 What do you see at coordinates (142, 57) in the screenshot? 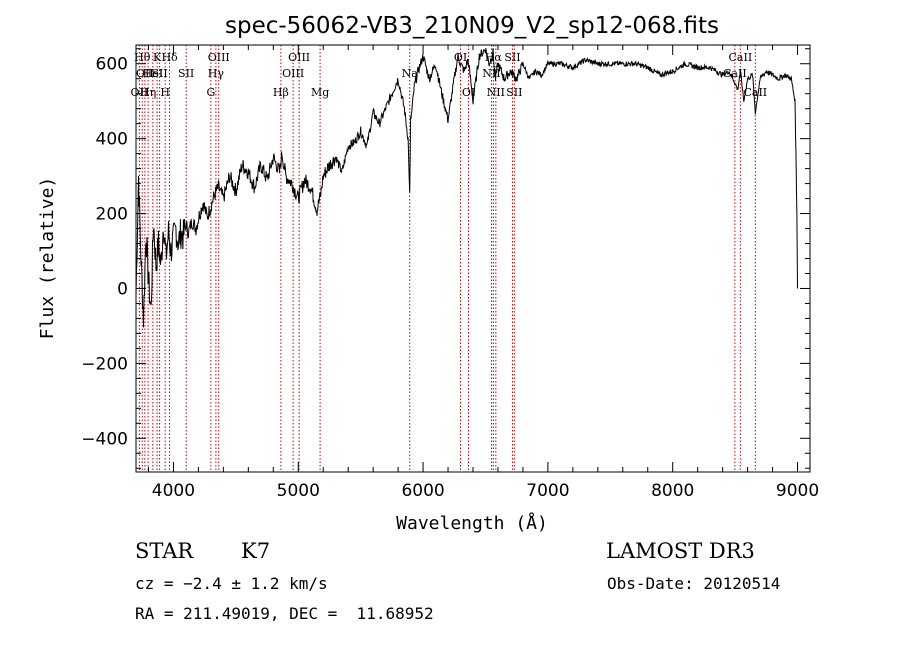
I see `spectral-line-label-1: Hθ` at bounding box center [142, 57].